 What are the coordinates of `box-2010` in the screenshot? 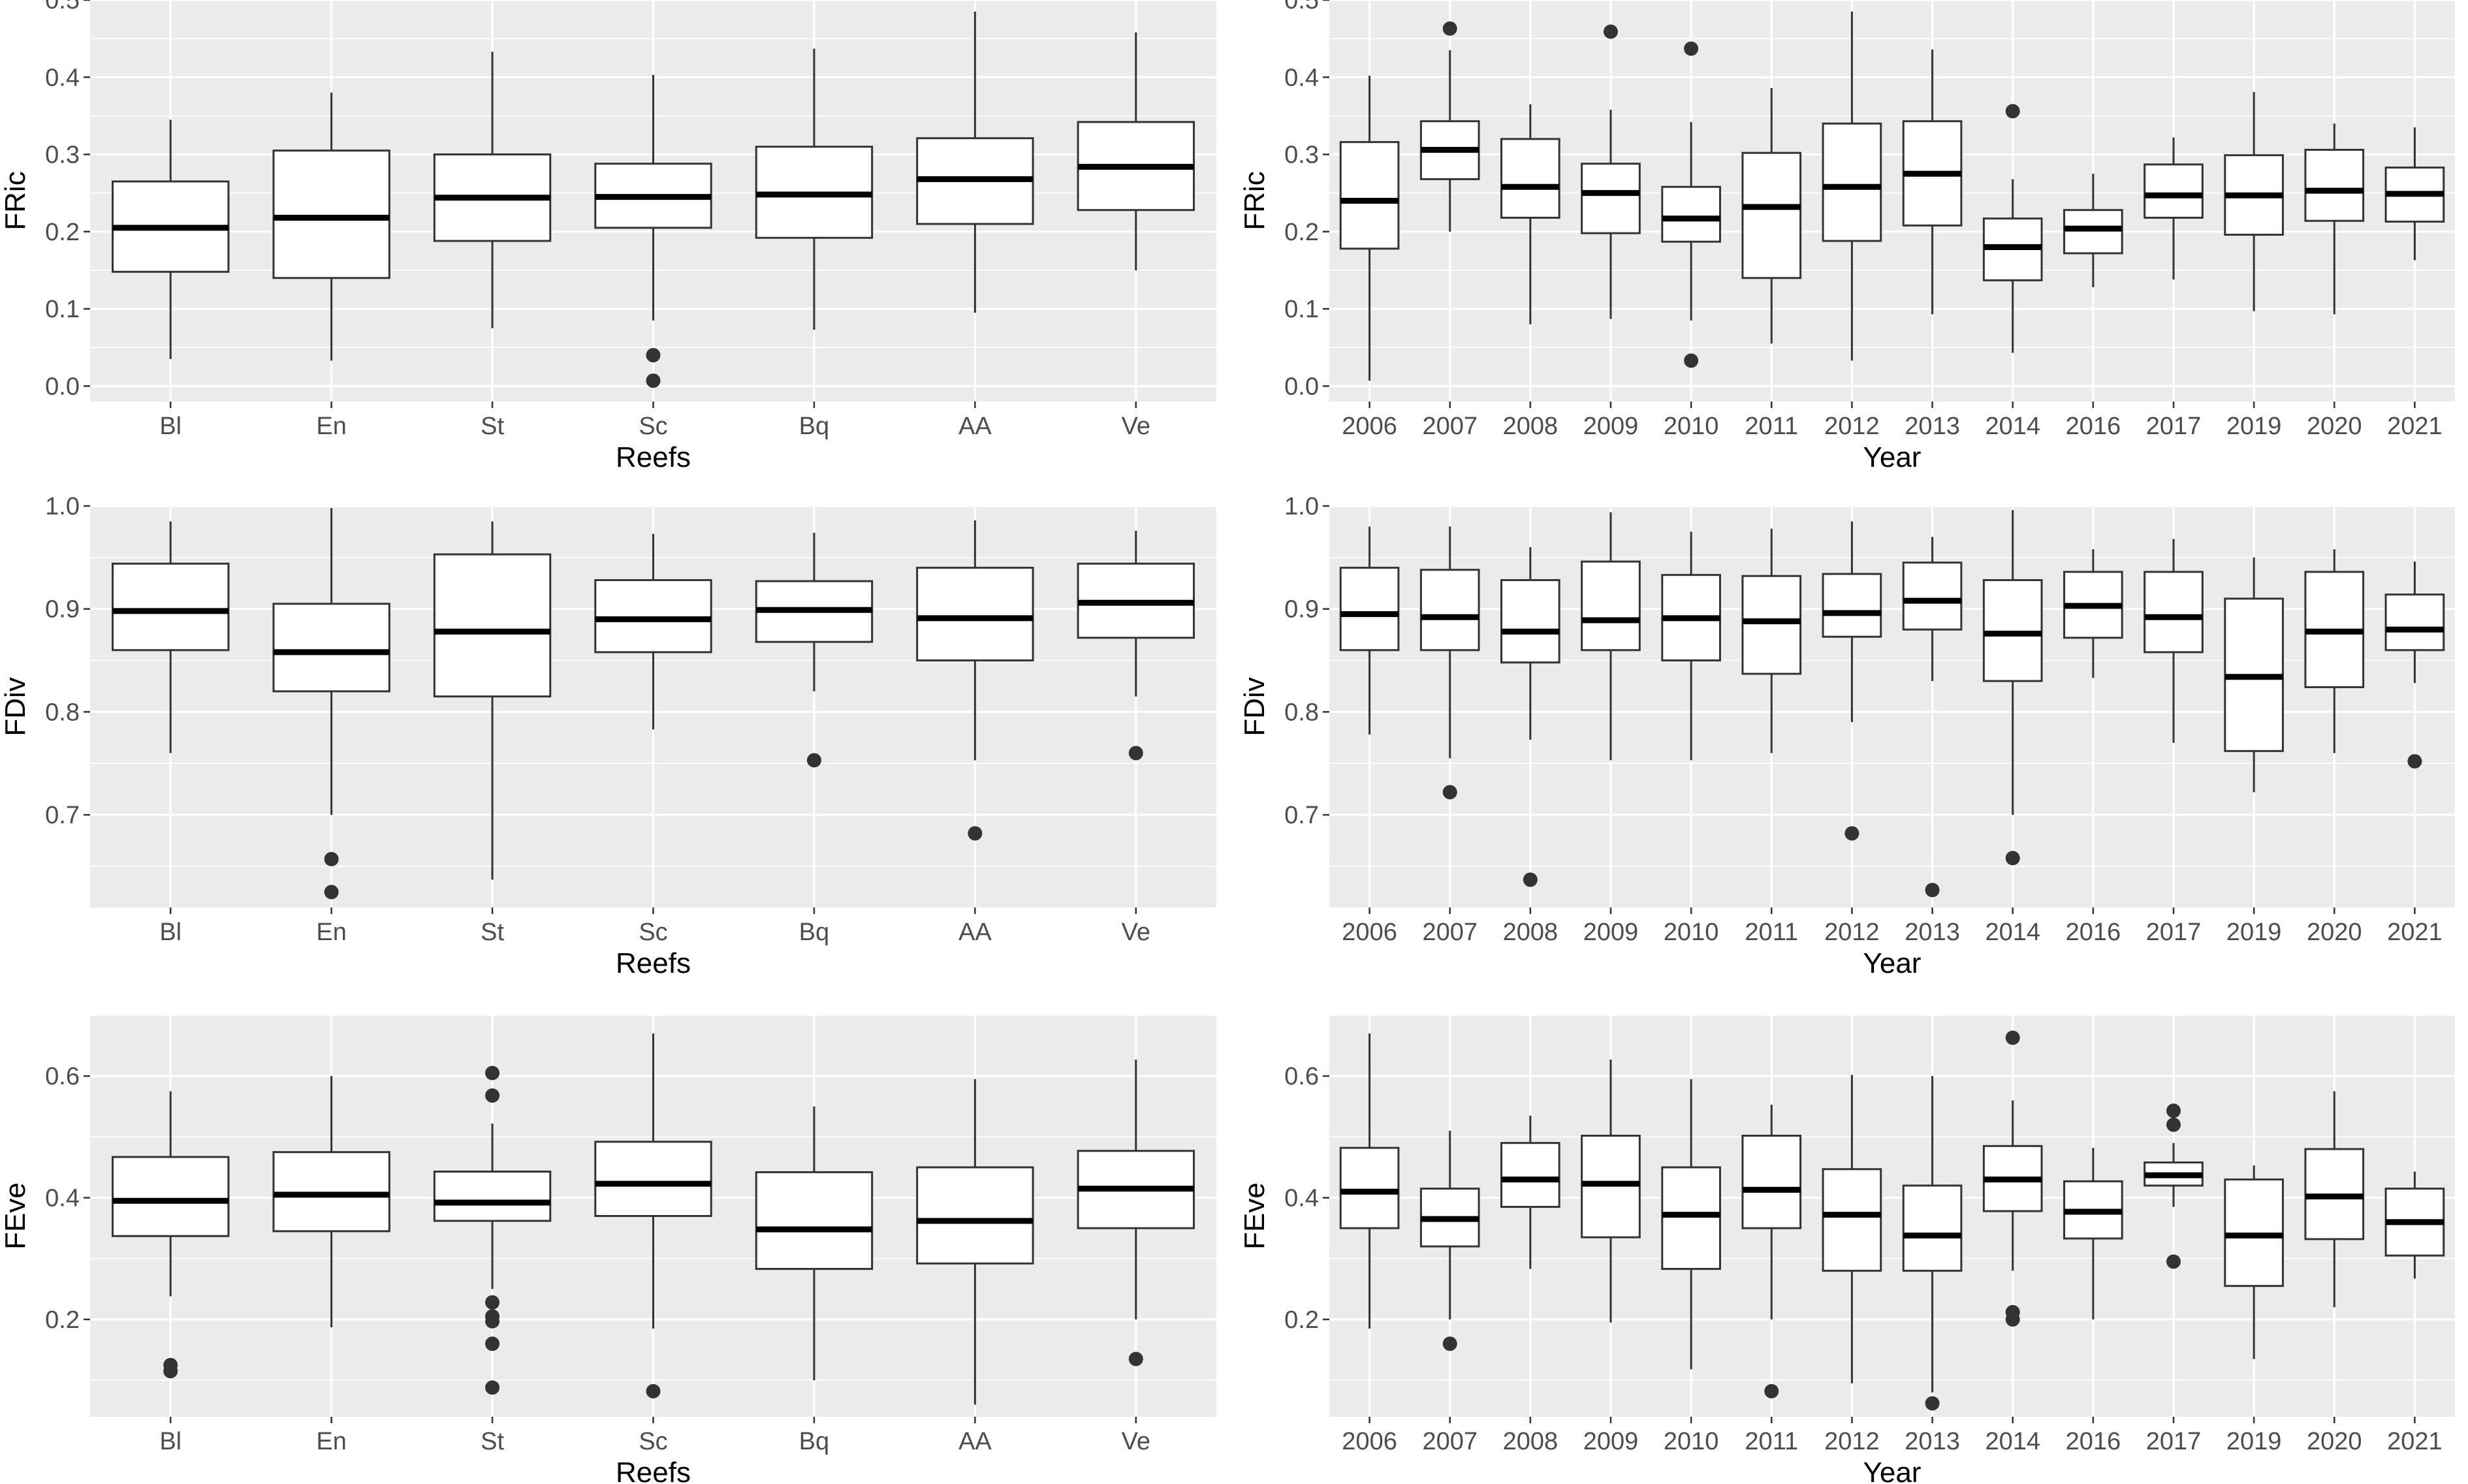 It's located at (1691, 204).